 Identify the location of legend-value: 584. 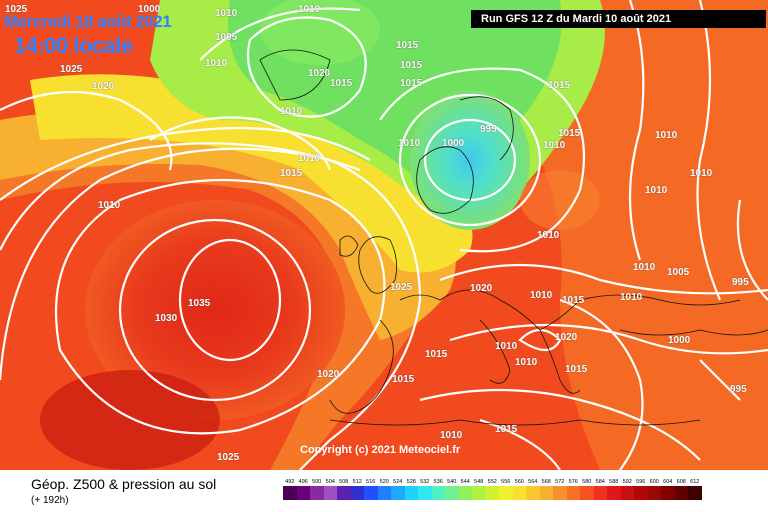
(600, 482).